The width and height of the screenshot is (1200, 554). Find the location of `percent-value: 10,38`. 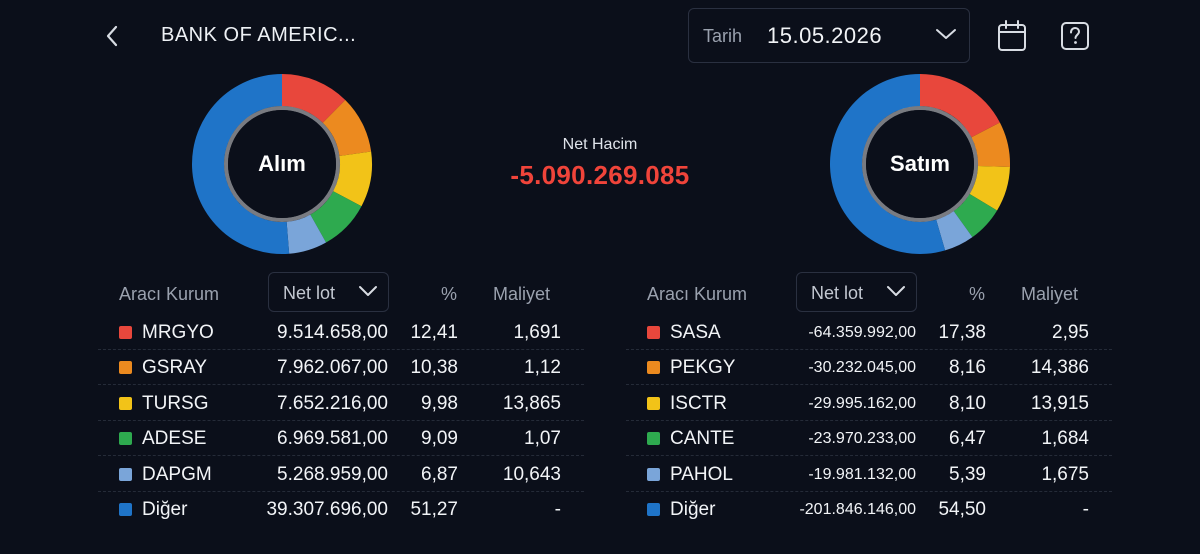

percent-value: 10,38 is located at coordinates (434, 368).